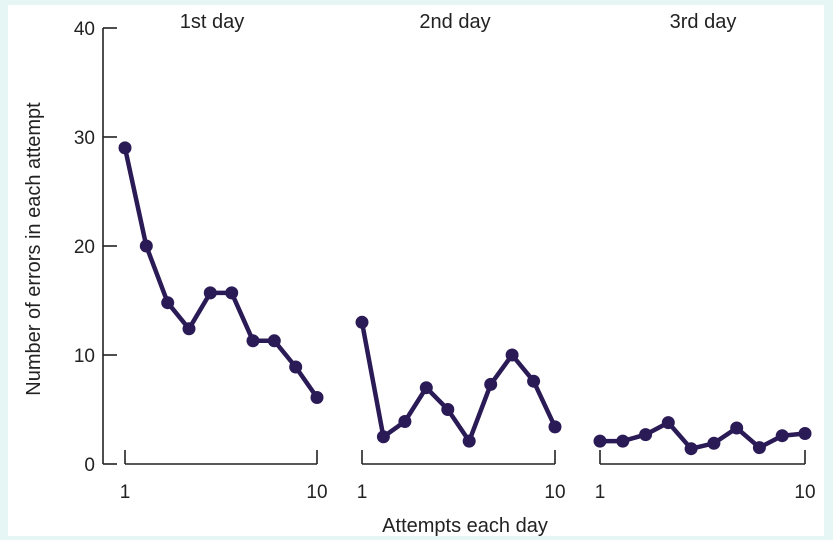  What do you see at coordinates (84, 138) in the screenshot?
I see `y-tick-label: 30` at bounding box center [84, 138].